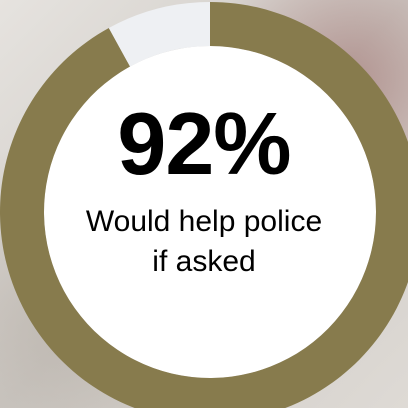 The height and width of the screenshot is (408, 408). Describe the element at coordinates (159, 34) in the screenshot. I see `slice-remainder` at that location.